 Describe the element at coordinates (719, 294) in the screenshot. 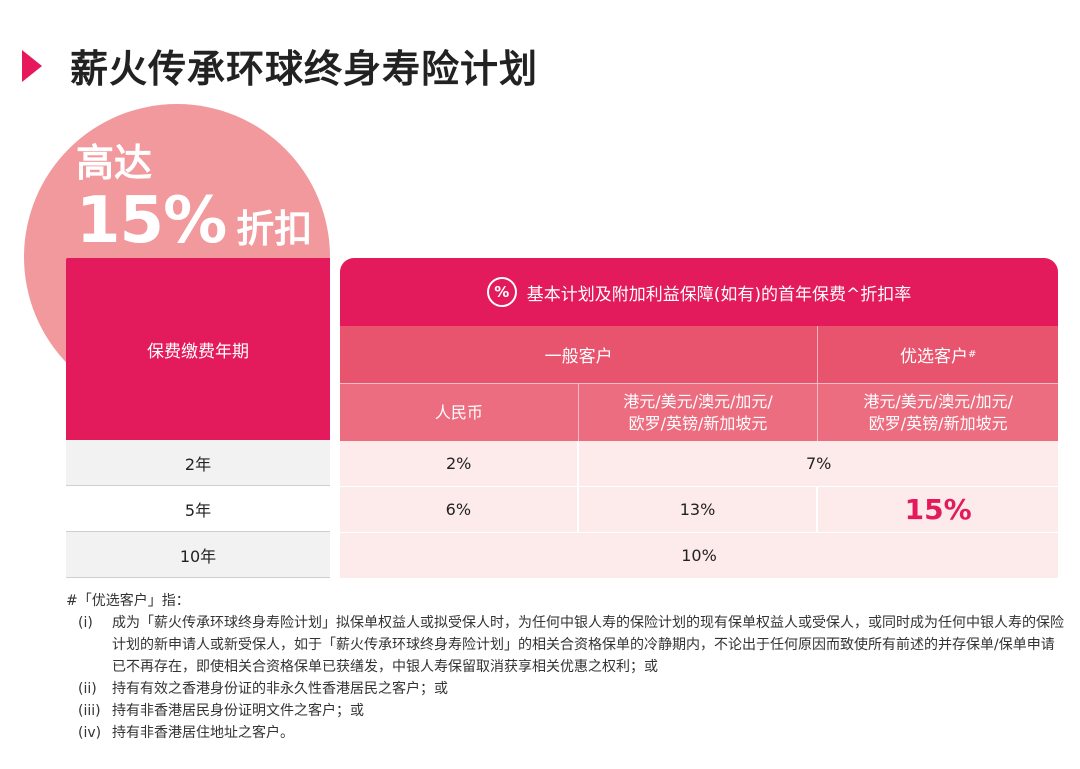

I see `discount-rate-header-text: 基本计划及附加利益保障(如有)的首年保费^折扣率` at that location.